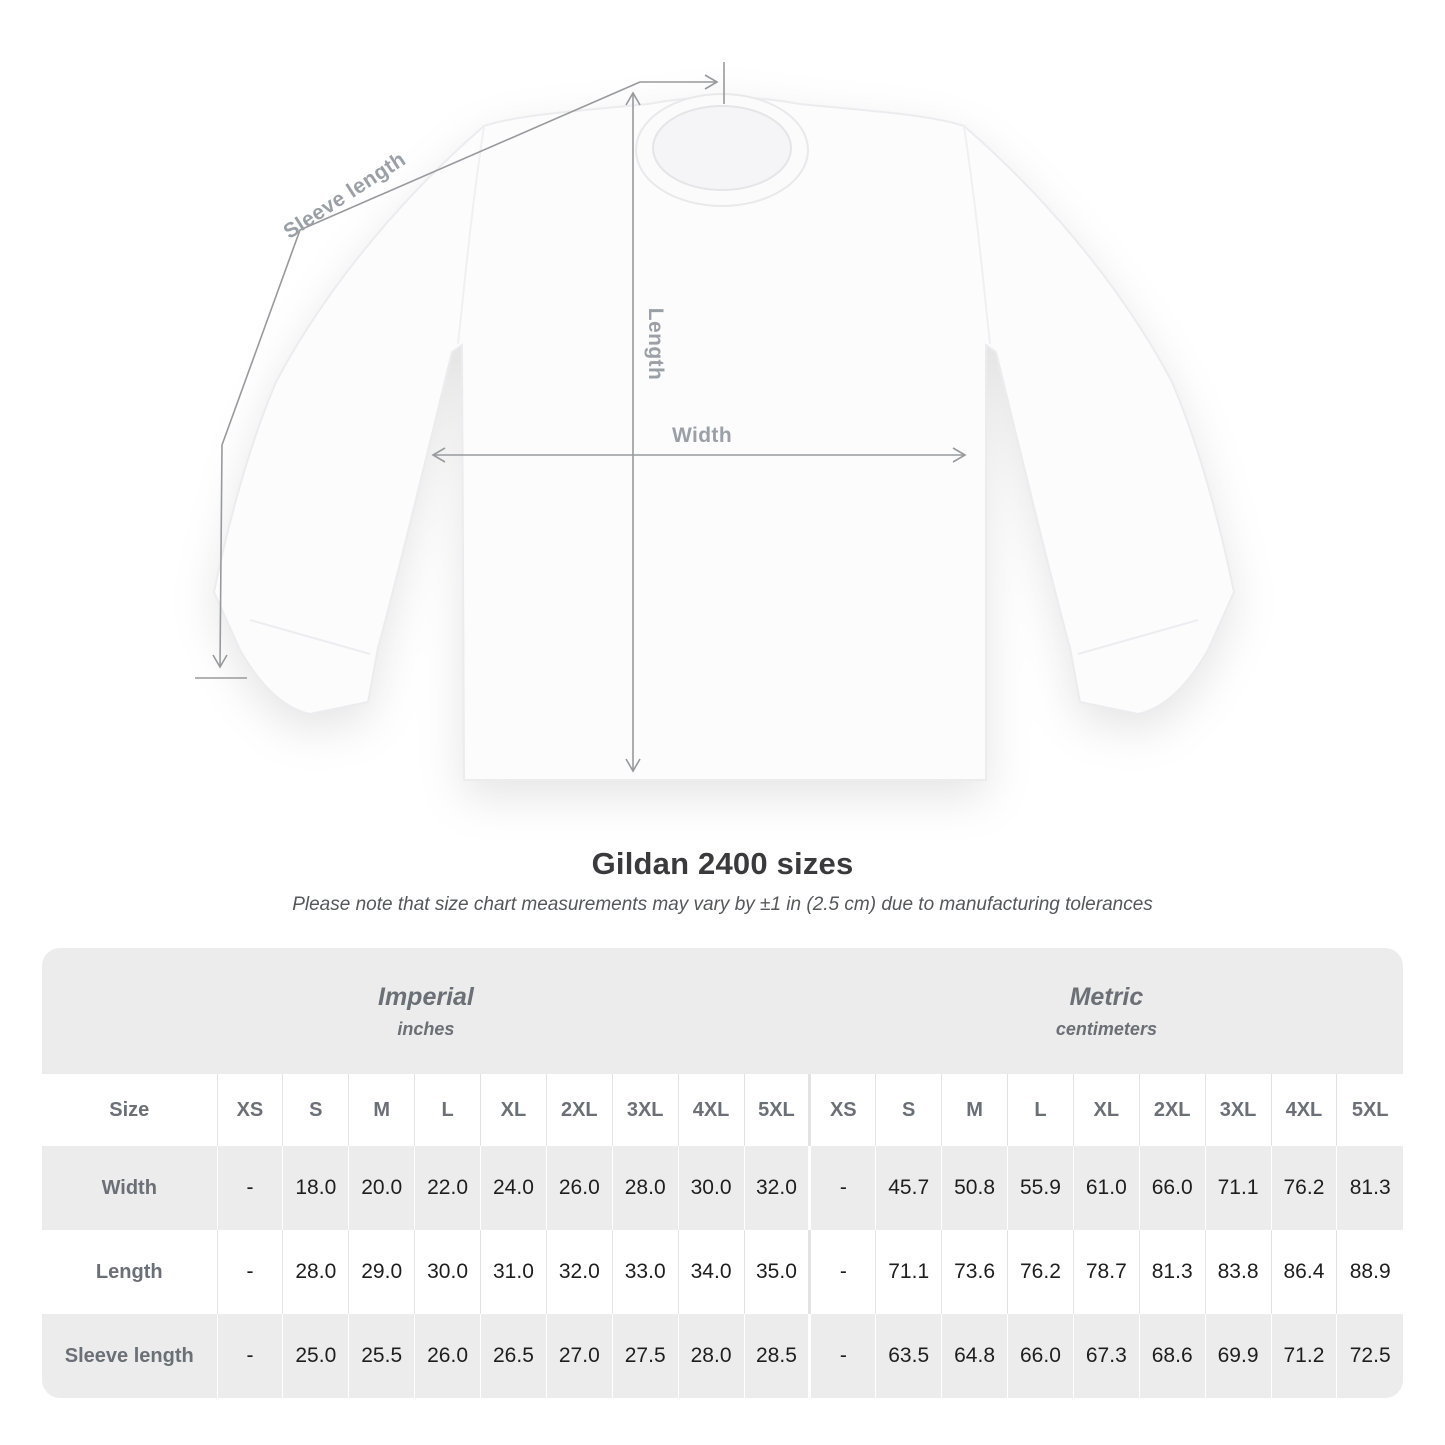  I want to click on cell-metric-xl: 61.0, so click(1106, 1188).